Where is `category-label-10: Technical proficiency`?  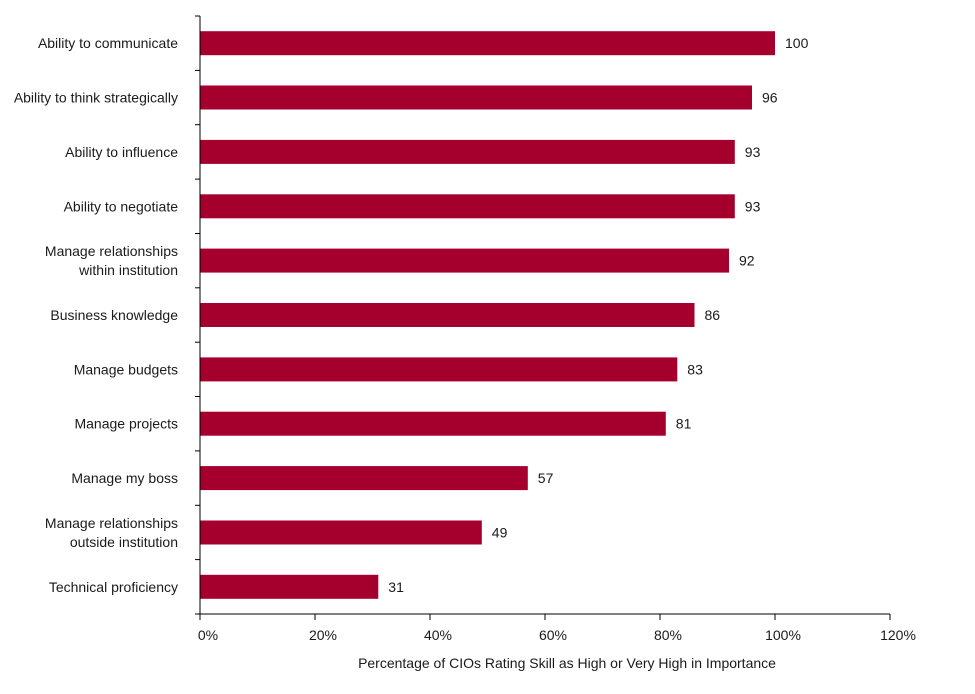 category-label-10: Technical proficiency is located at coordinates (113, 587).